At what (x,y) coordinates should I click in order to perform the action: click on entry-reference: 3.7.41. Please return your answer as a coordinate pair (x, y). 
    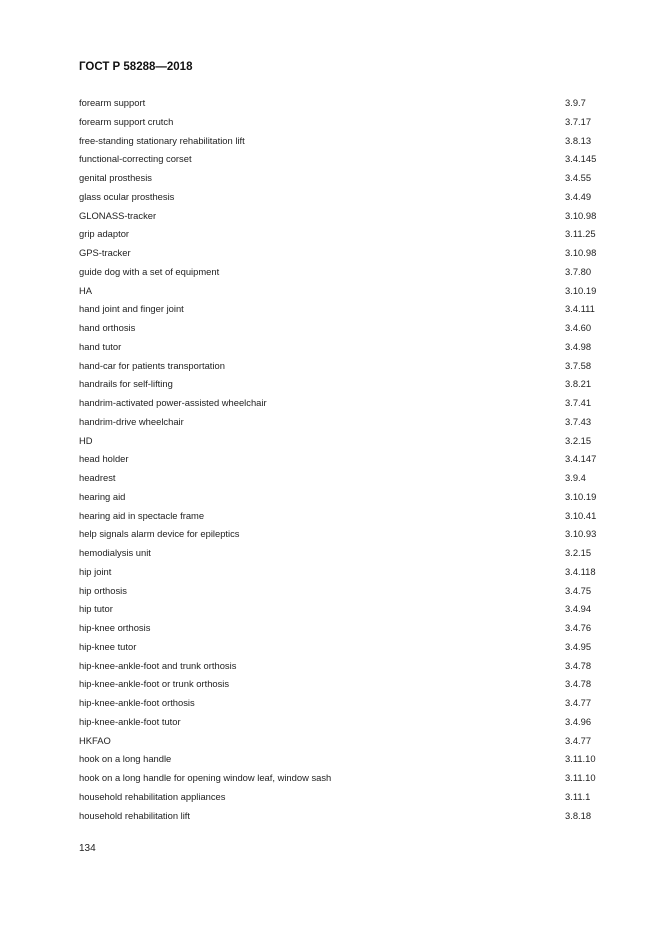
    Looking at the image, I should click on (578, 402).